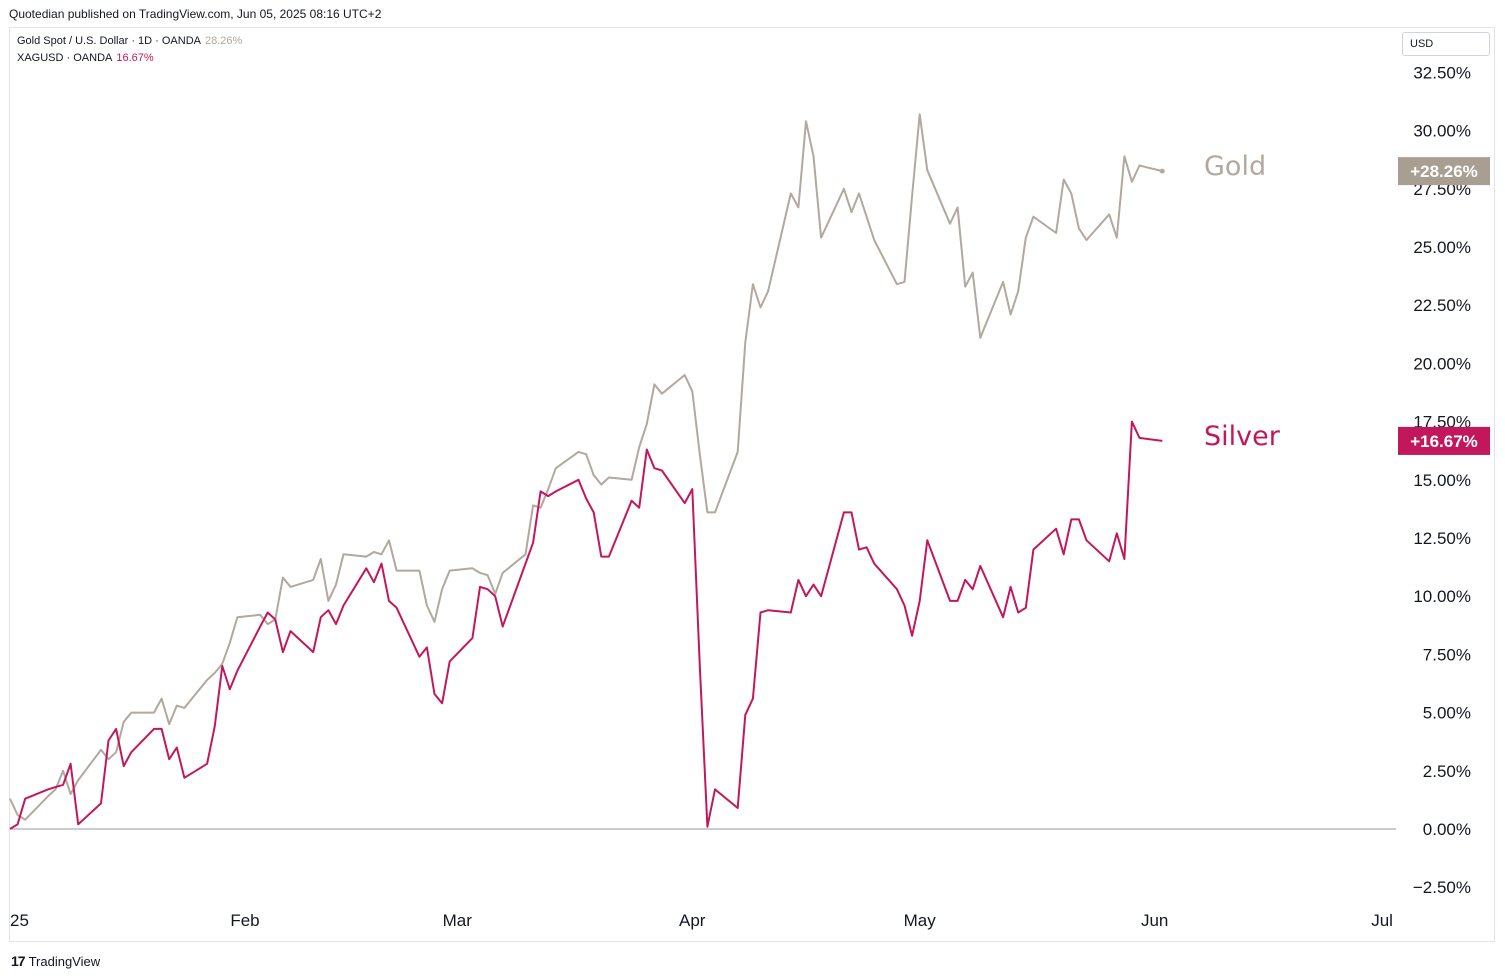  I want to click on tradingview-logo-icon: 17, so click(18, 961).